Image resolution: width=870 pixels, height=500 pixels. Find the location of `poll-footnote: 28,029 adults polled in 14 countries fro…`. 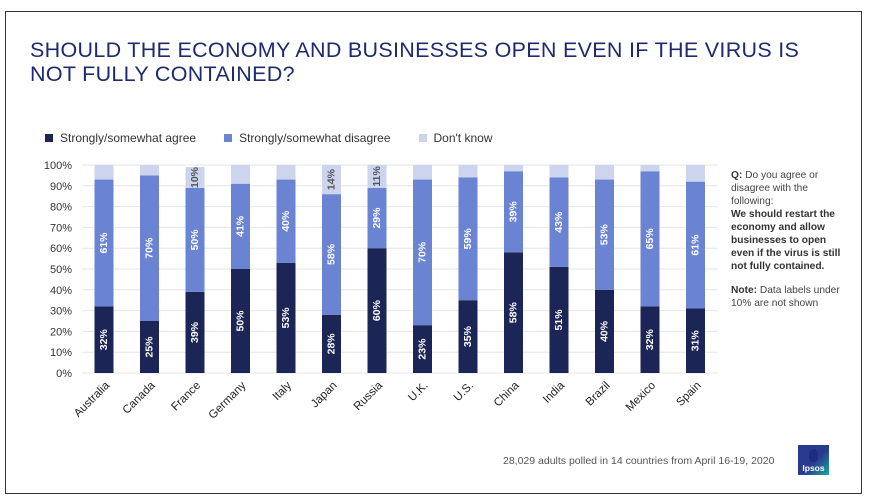

poll-footnote: 28,029 adults polled in 14 countries fro… is located at coordinates (639, 461).